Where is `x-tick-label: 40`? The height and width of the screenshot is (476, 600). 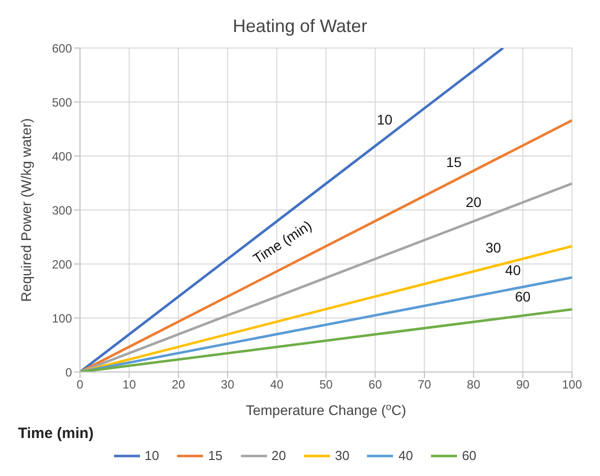 x-tick-label: 40 is located at coordinates (277, 385).